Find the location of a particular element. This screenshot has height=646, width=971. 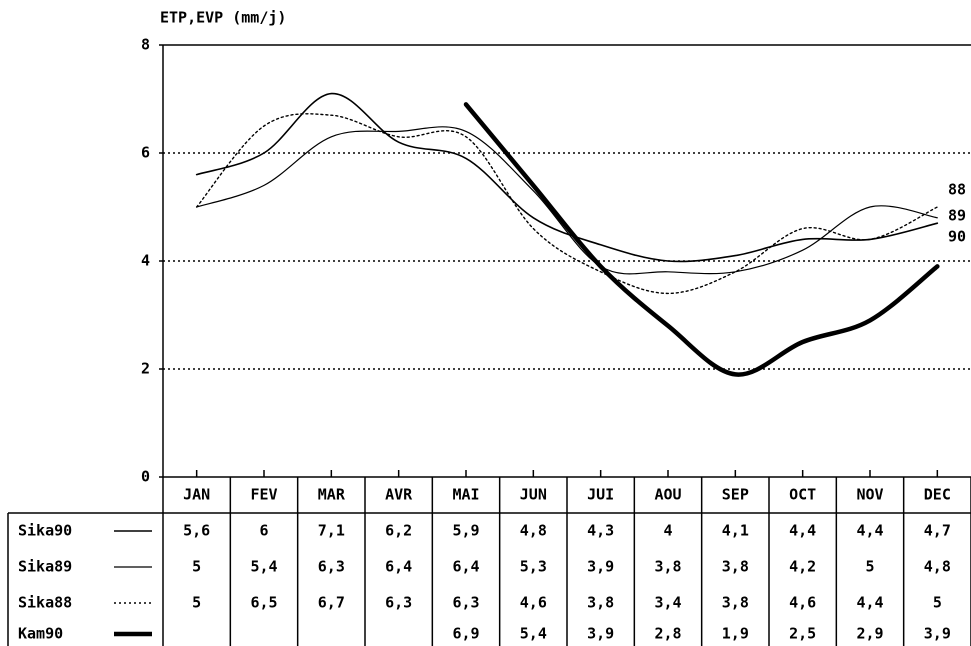

x-tick-label: NOV is located at coordinates (869, 495).